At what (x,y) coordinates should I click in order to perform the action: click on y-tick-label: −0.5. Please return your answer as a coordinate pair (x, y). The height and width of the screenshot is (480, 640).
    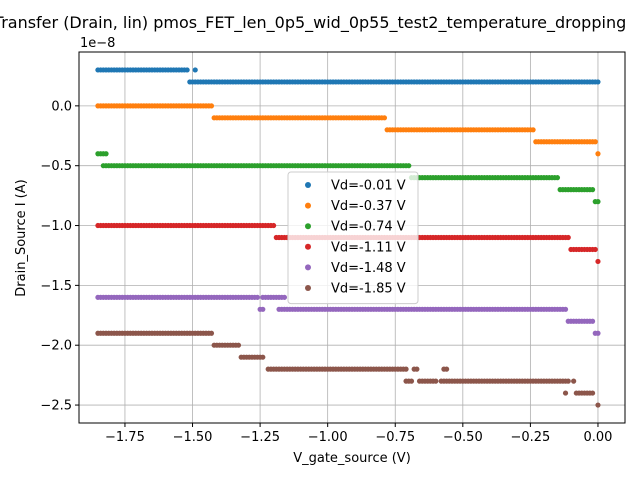
    Looking at the image, I should click on (56, 166).